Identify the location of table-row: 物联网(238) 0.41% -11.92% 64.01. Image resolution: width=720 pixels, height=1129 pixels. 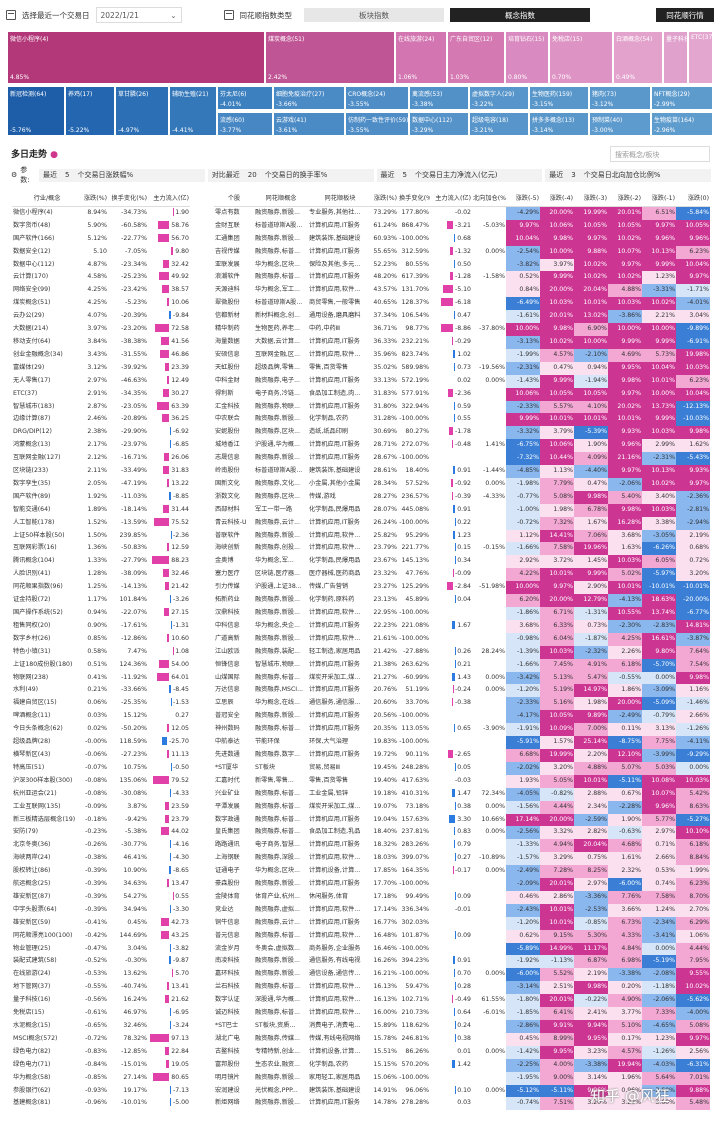
(101, 678).